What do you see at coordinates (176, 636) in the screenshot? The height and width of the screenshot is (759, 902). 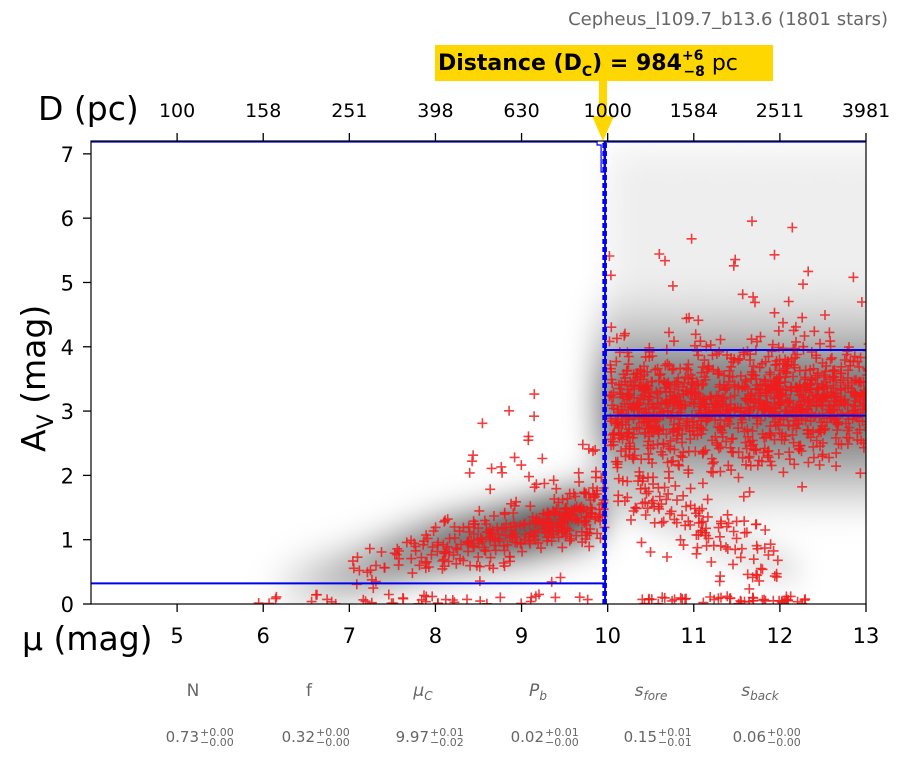 I see `x-tick-label: 5` at bounding box center [176, 636].